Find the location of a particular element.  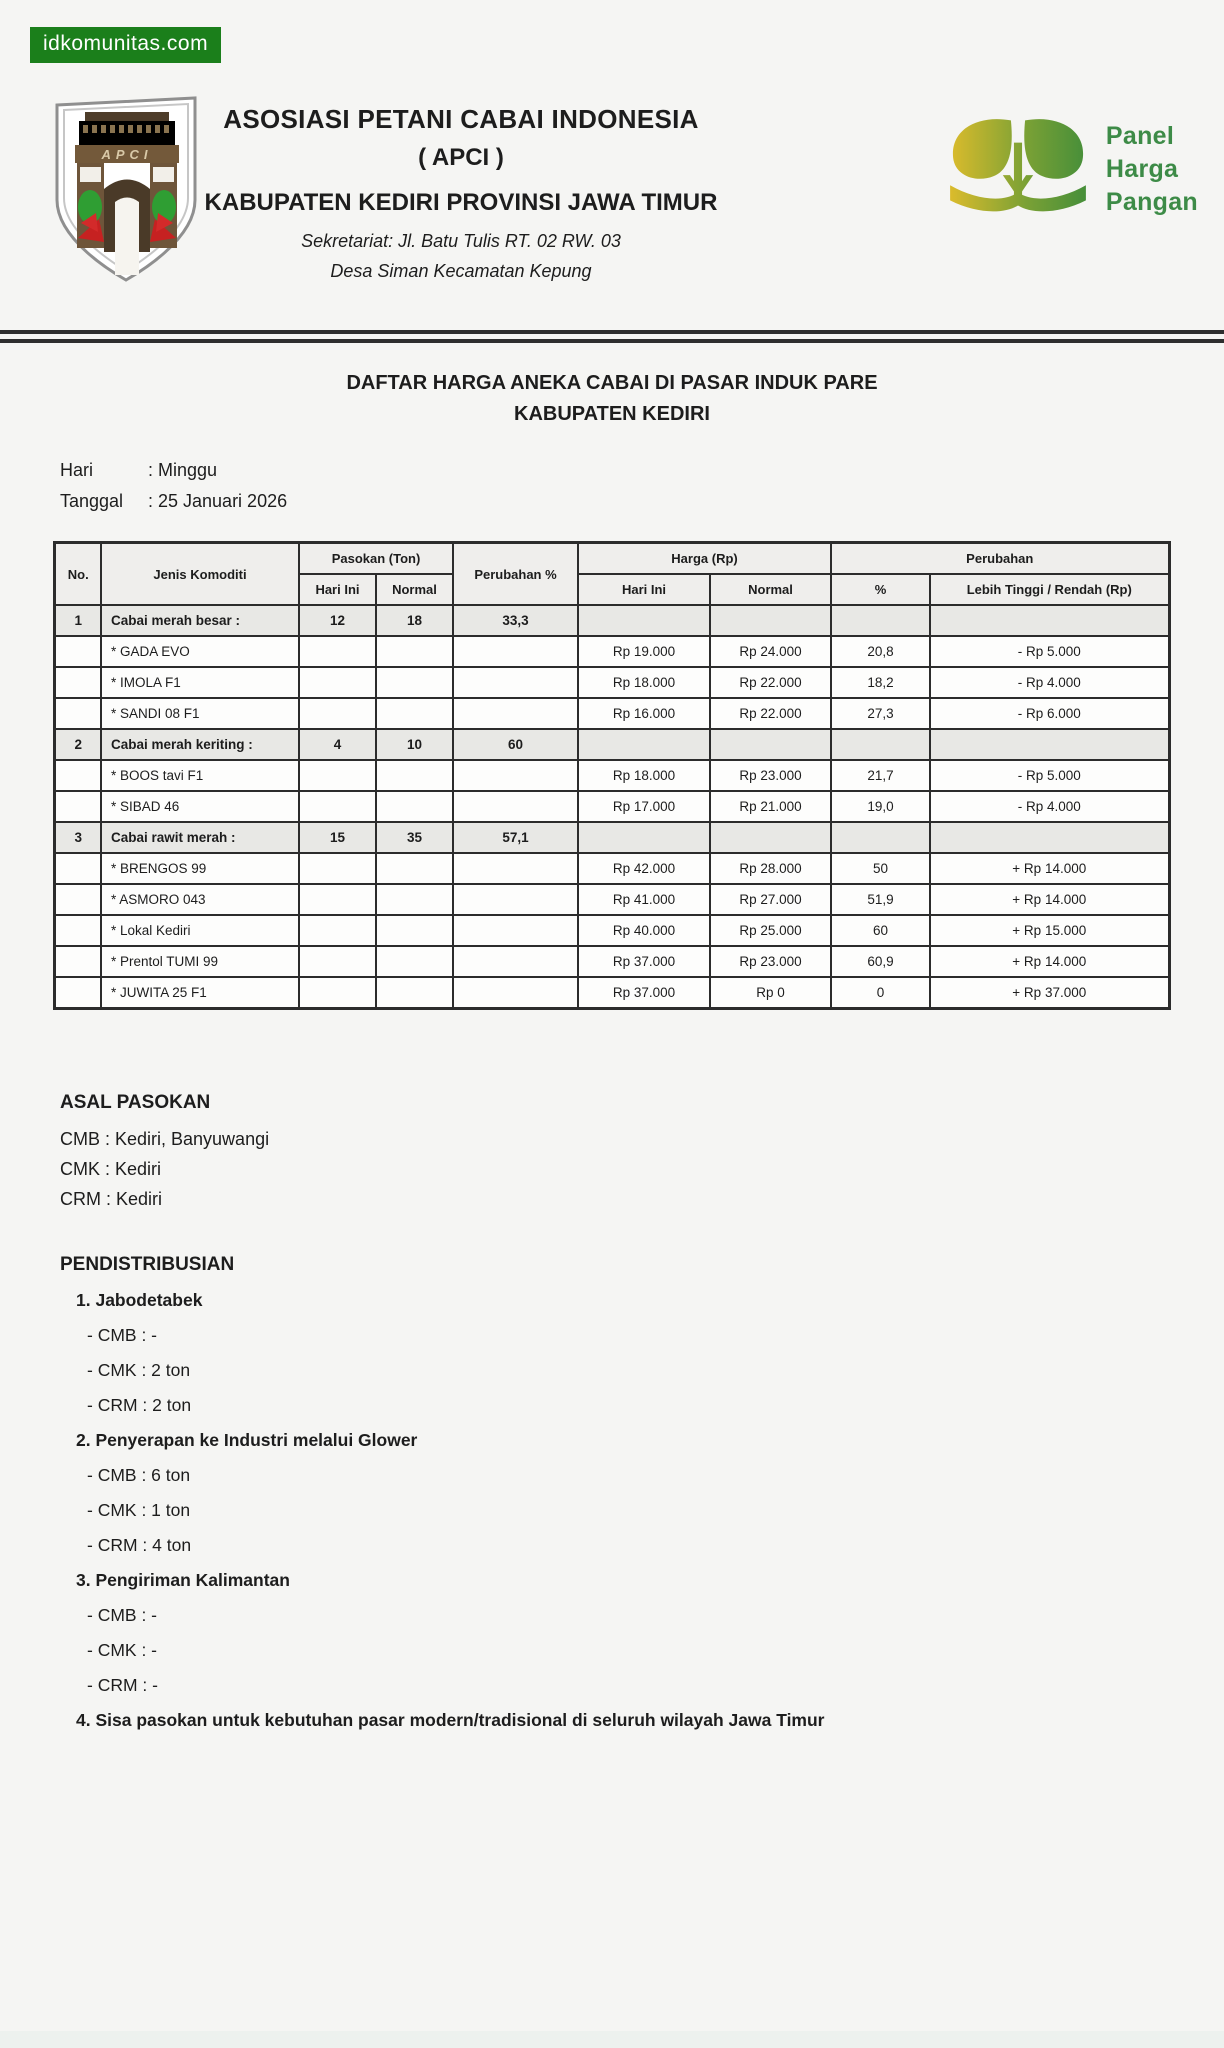

panel-logo-line3: Pangan is located at coordinates (1151, 201).